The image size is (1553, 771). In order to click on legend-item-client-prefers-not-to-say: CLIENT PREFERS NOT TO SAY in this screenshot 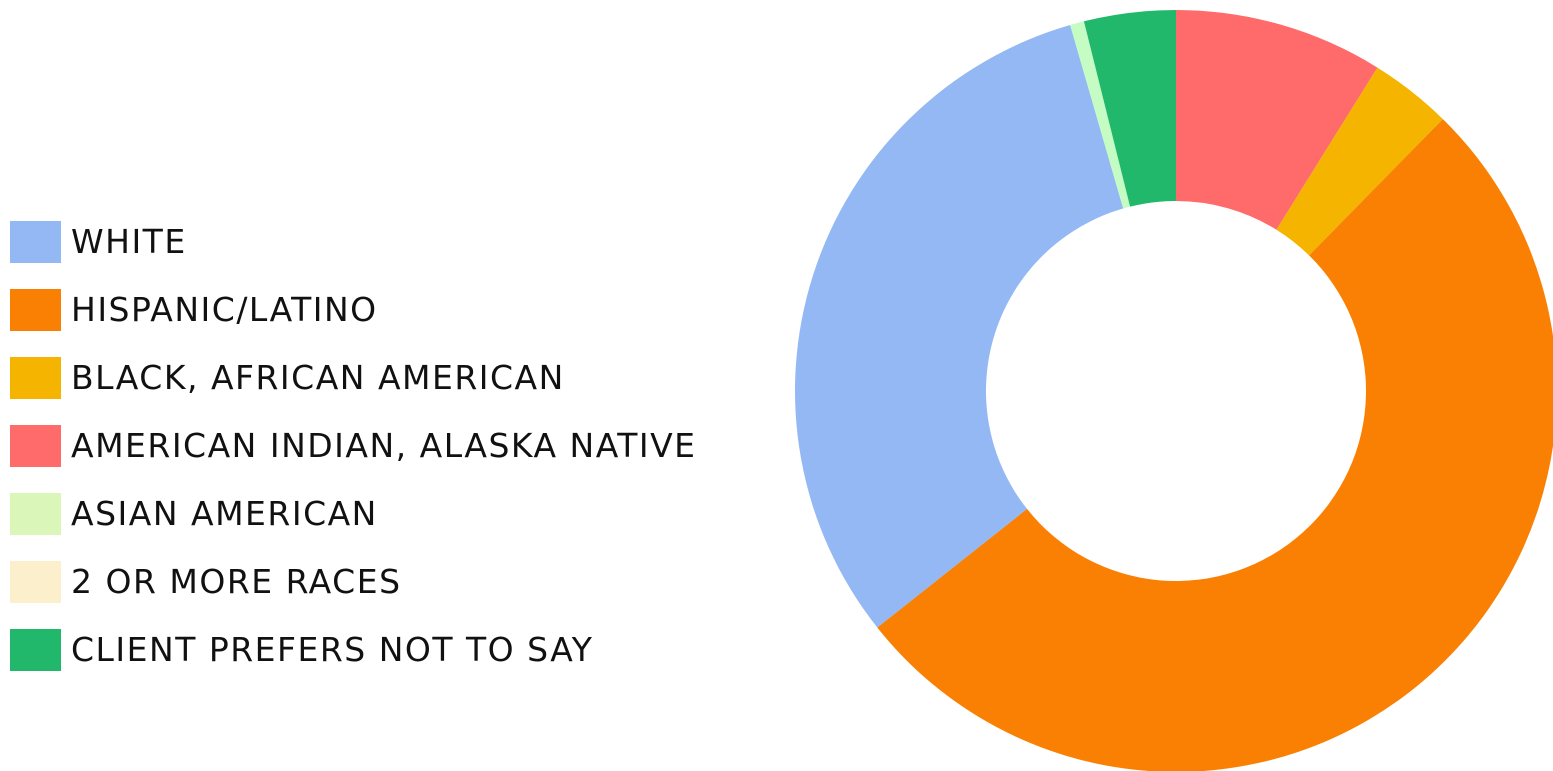, I will do `click(353, 650)`.